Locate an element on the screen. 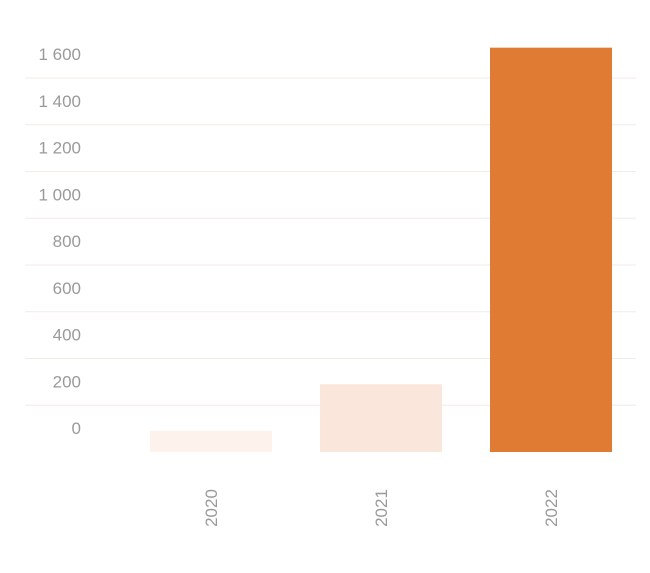 This screenshot has width=650, height=573. y-tick-label: 1 200 is located at coordinates (59, 148).